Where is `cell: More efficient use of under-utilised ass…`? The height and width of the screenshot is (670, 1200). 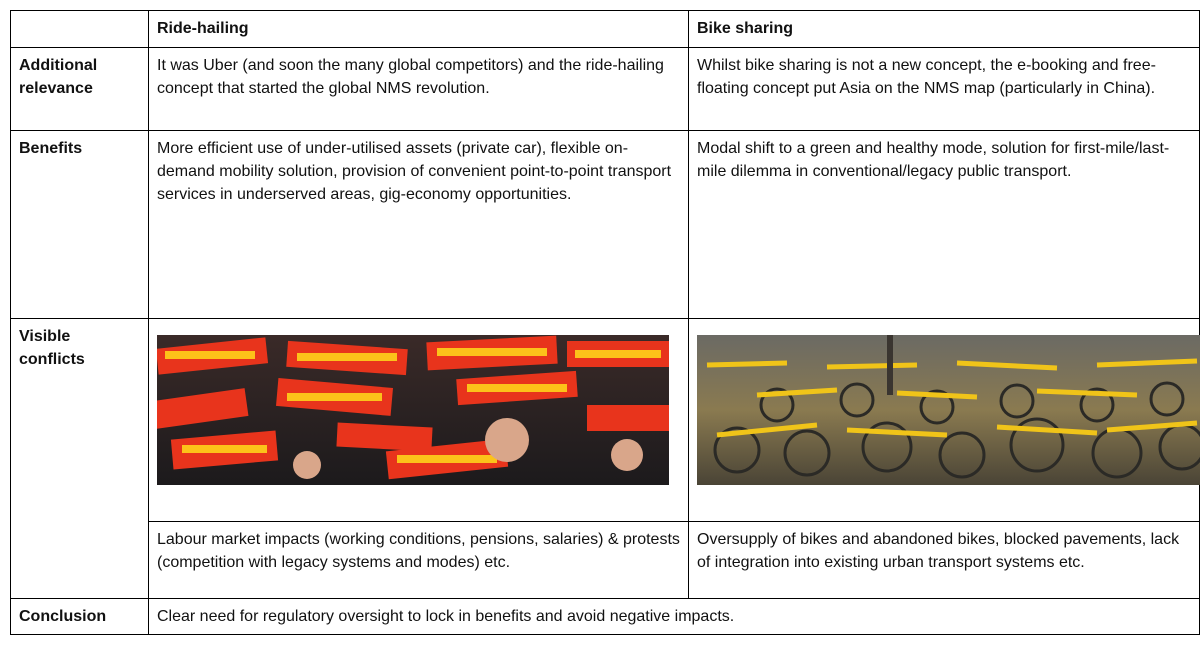 cell: More efficient use of under-utilised ass… is located at coordinates (418, 224).